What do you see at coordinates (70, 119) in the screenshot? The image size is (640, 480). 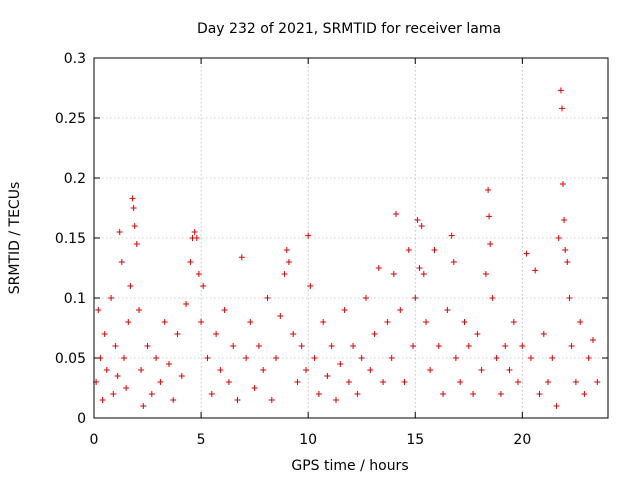 I see `y-tick-label: 0.25` at bounding box center [70, 119].